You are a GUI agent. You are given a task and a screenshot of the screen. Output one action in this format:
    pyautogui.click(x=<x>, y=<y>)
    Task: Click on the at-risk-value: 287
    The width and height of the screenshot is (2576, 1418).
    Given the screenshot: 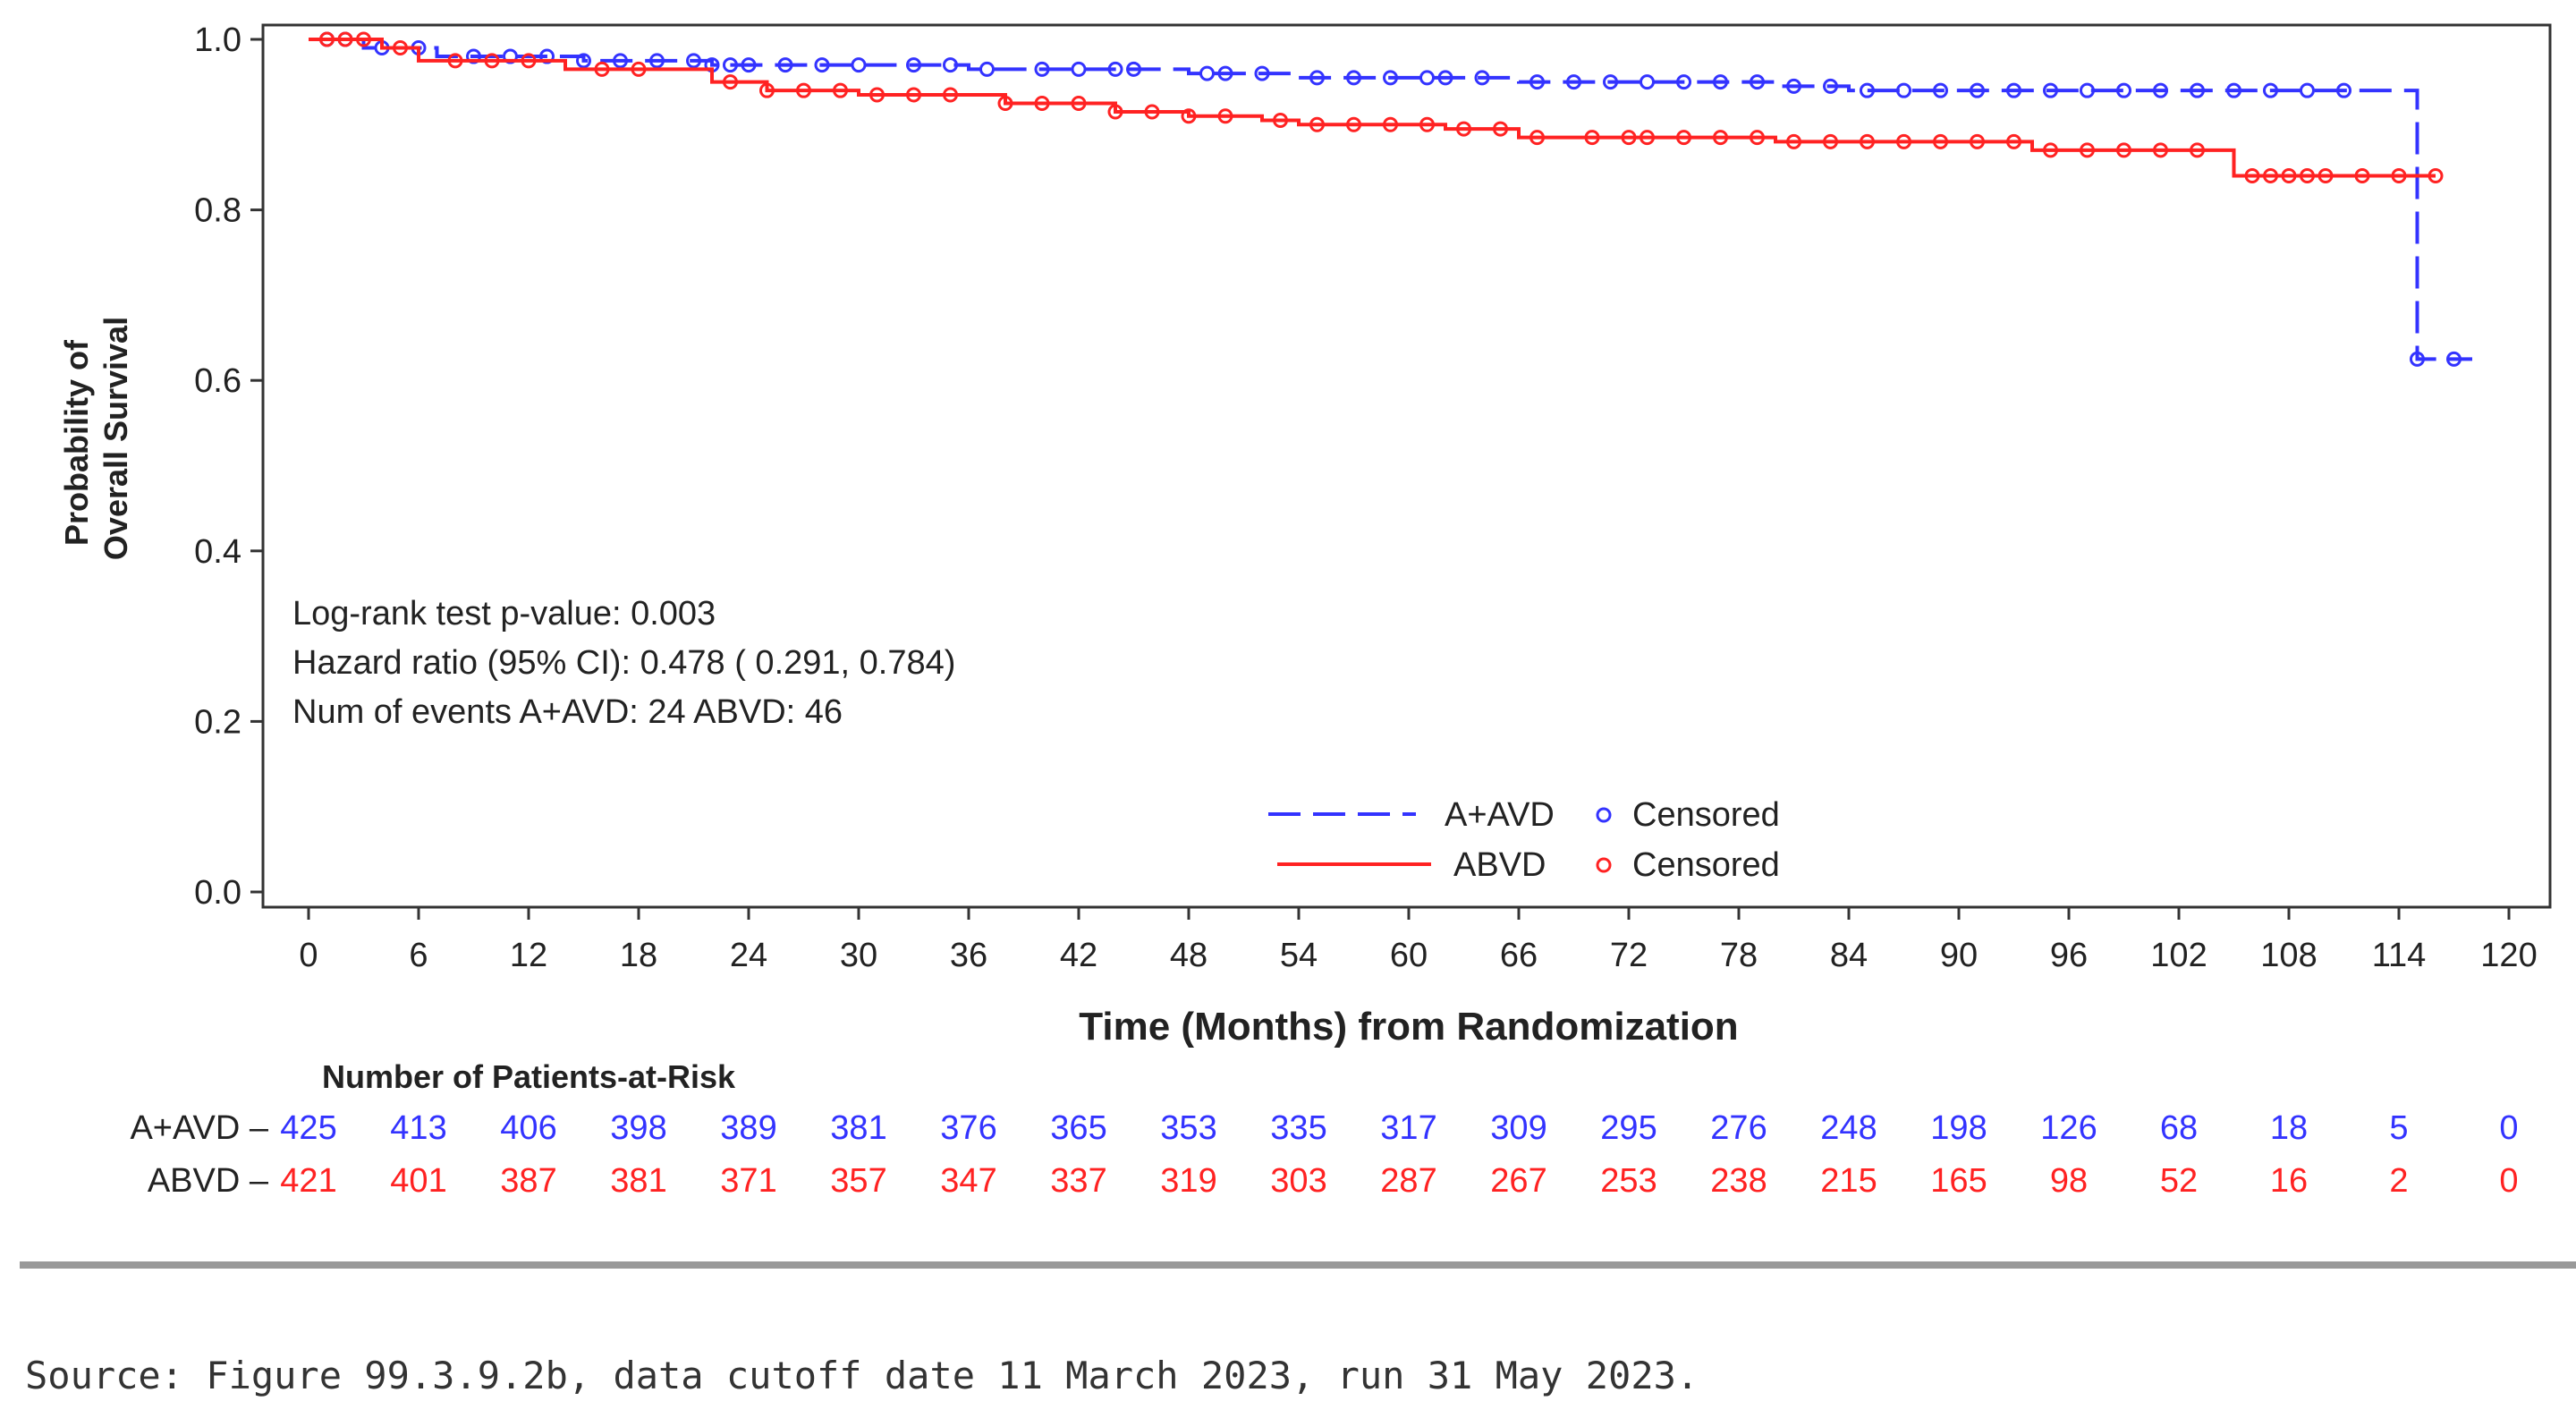 What is the action you would take?
    pyautogui.click(x=1408, y=1181)
    